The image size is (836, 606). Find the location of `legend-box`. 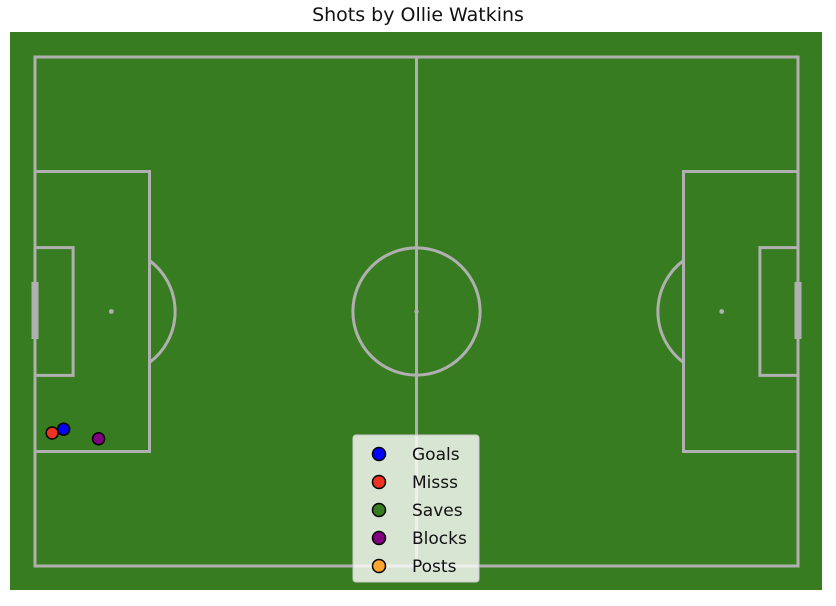

legend-box is located at coordinates (416, 508).